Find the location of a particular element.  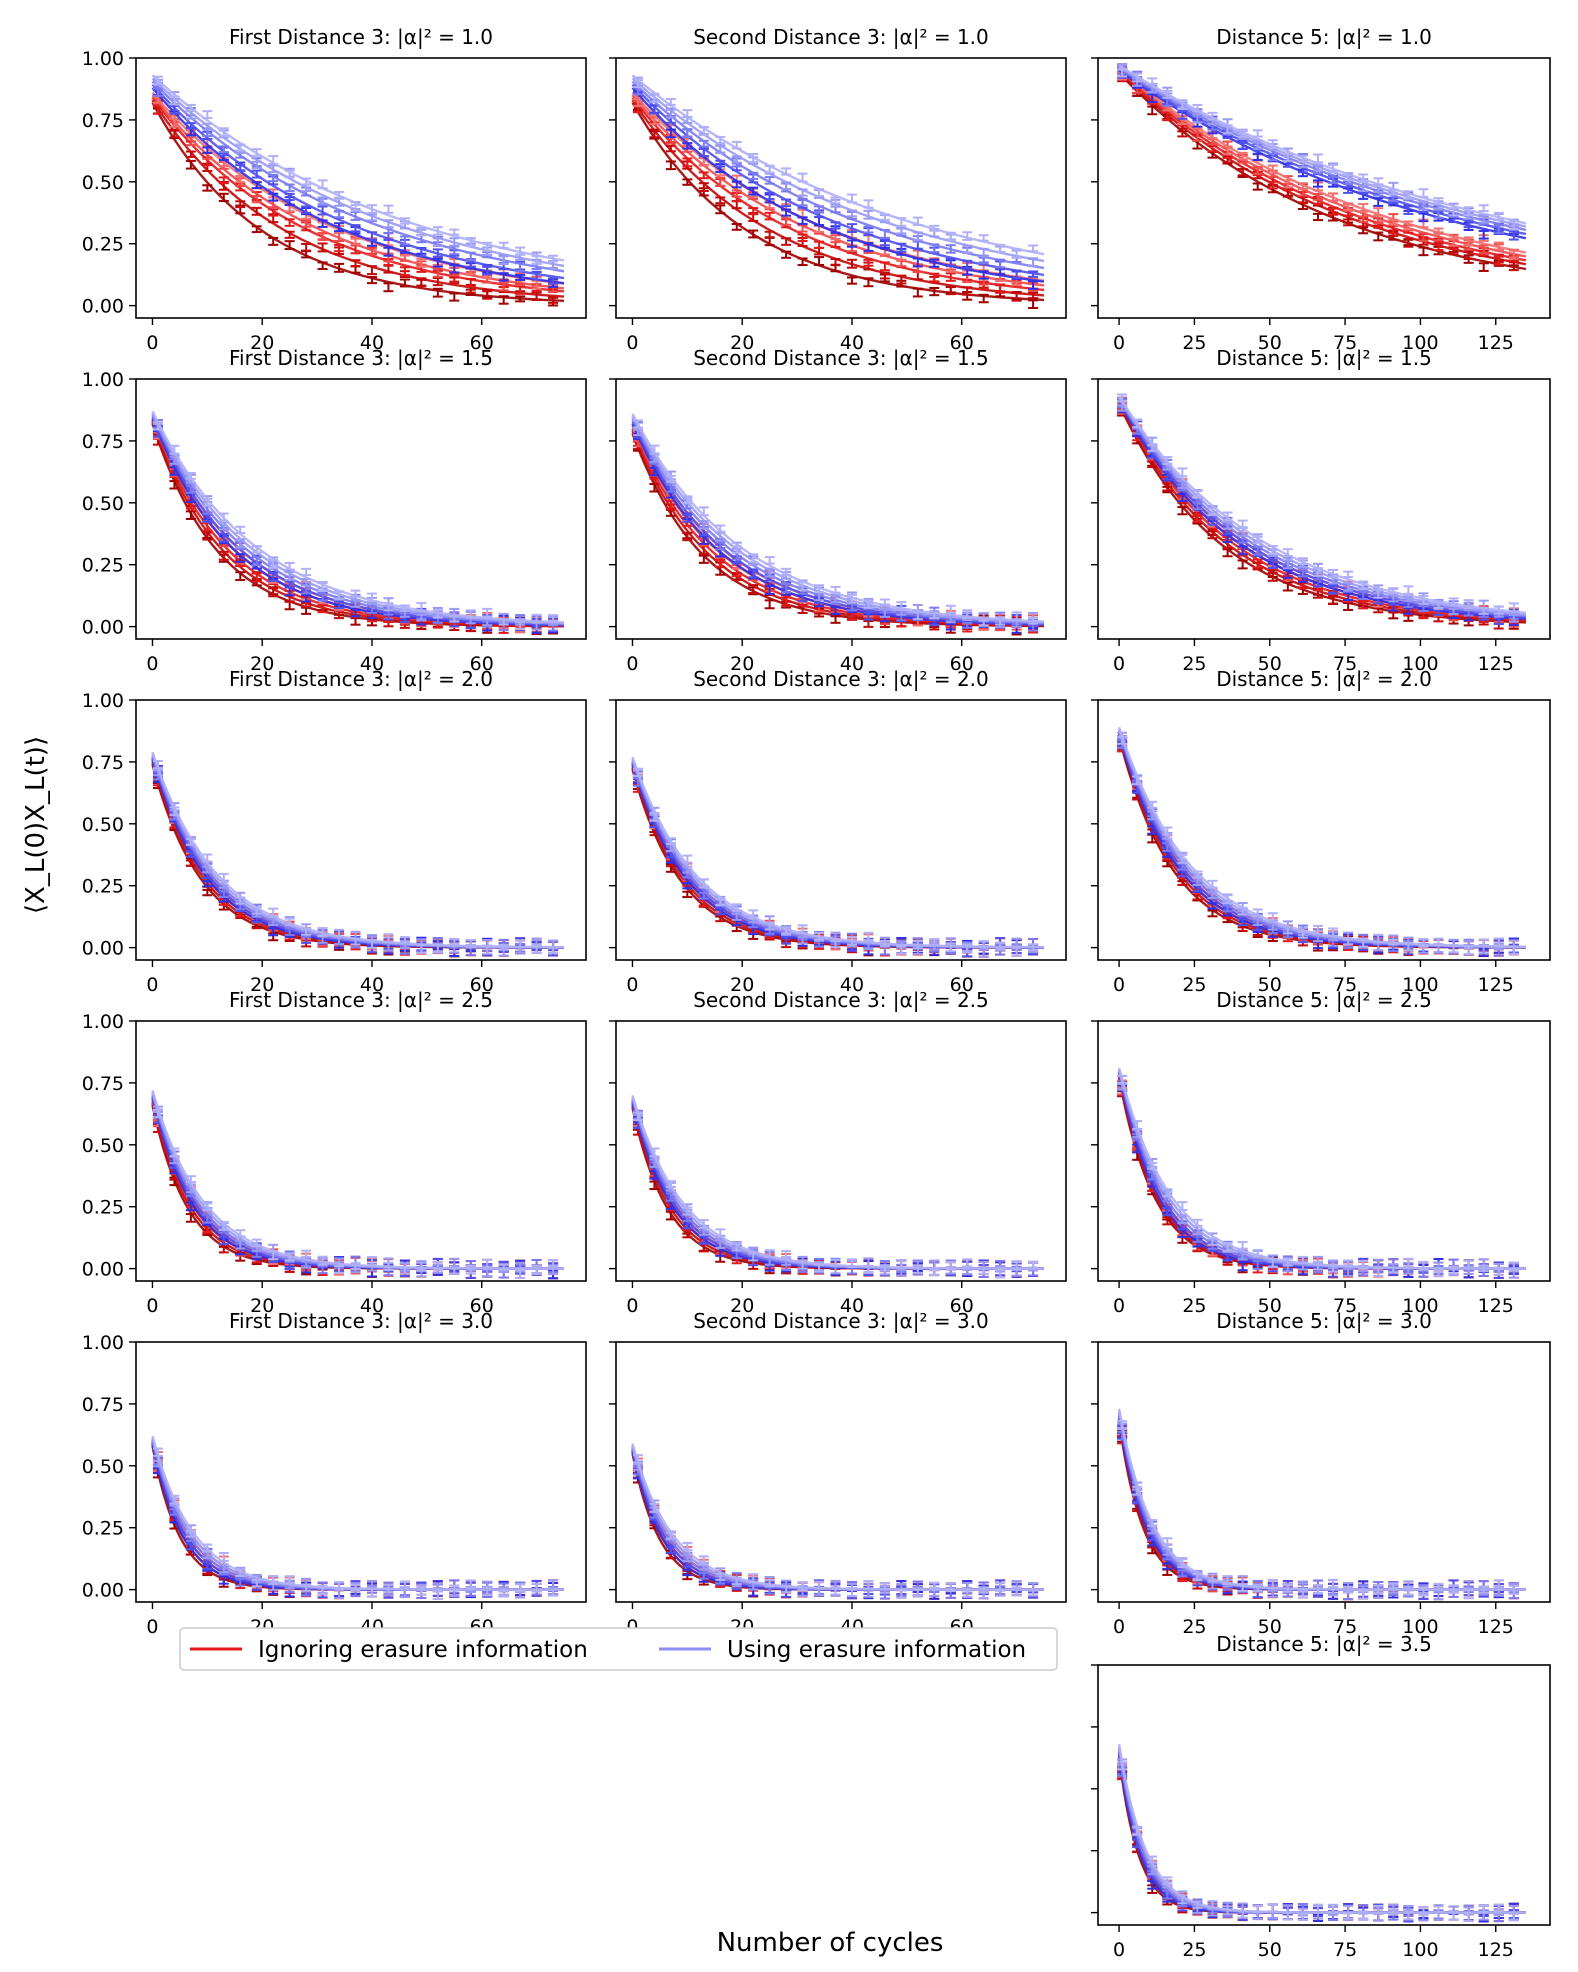

x-tick-label: 20 is located at coordinates (742, 1306).